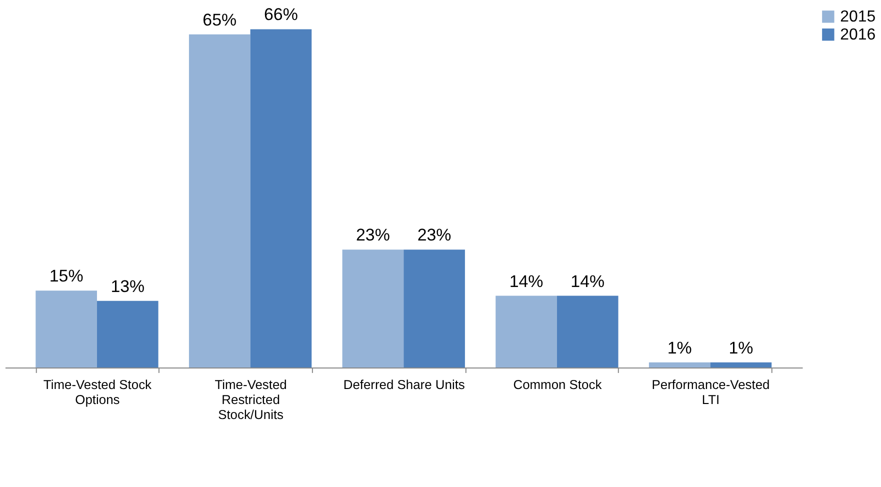 The image size is (881, 487). What do you see at coordinates (250, 399) in the screenshot?
I see `x-tick-label: Time-Vested Restricted Stock/Units` at bounding box center [250, 399].